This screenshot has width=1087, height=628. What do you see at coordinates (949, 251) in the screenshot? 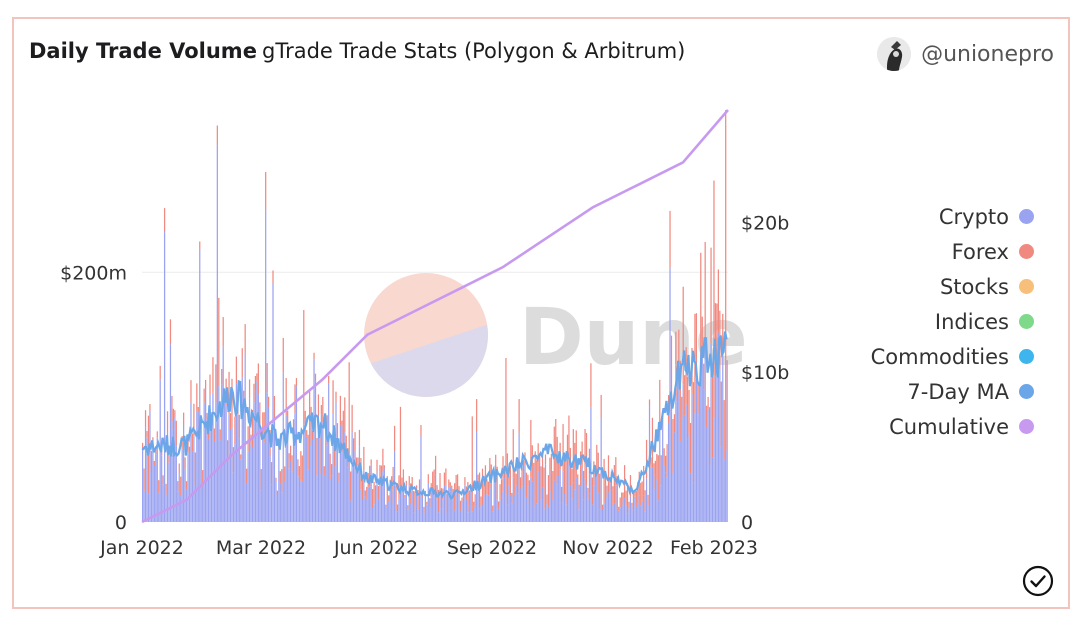
I see `legend-item-forex: Forex` at bounding box center [949, 251].